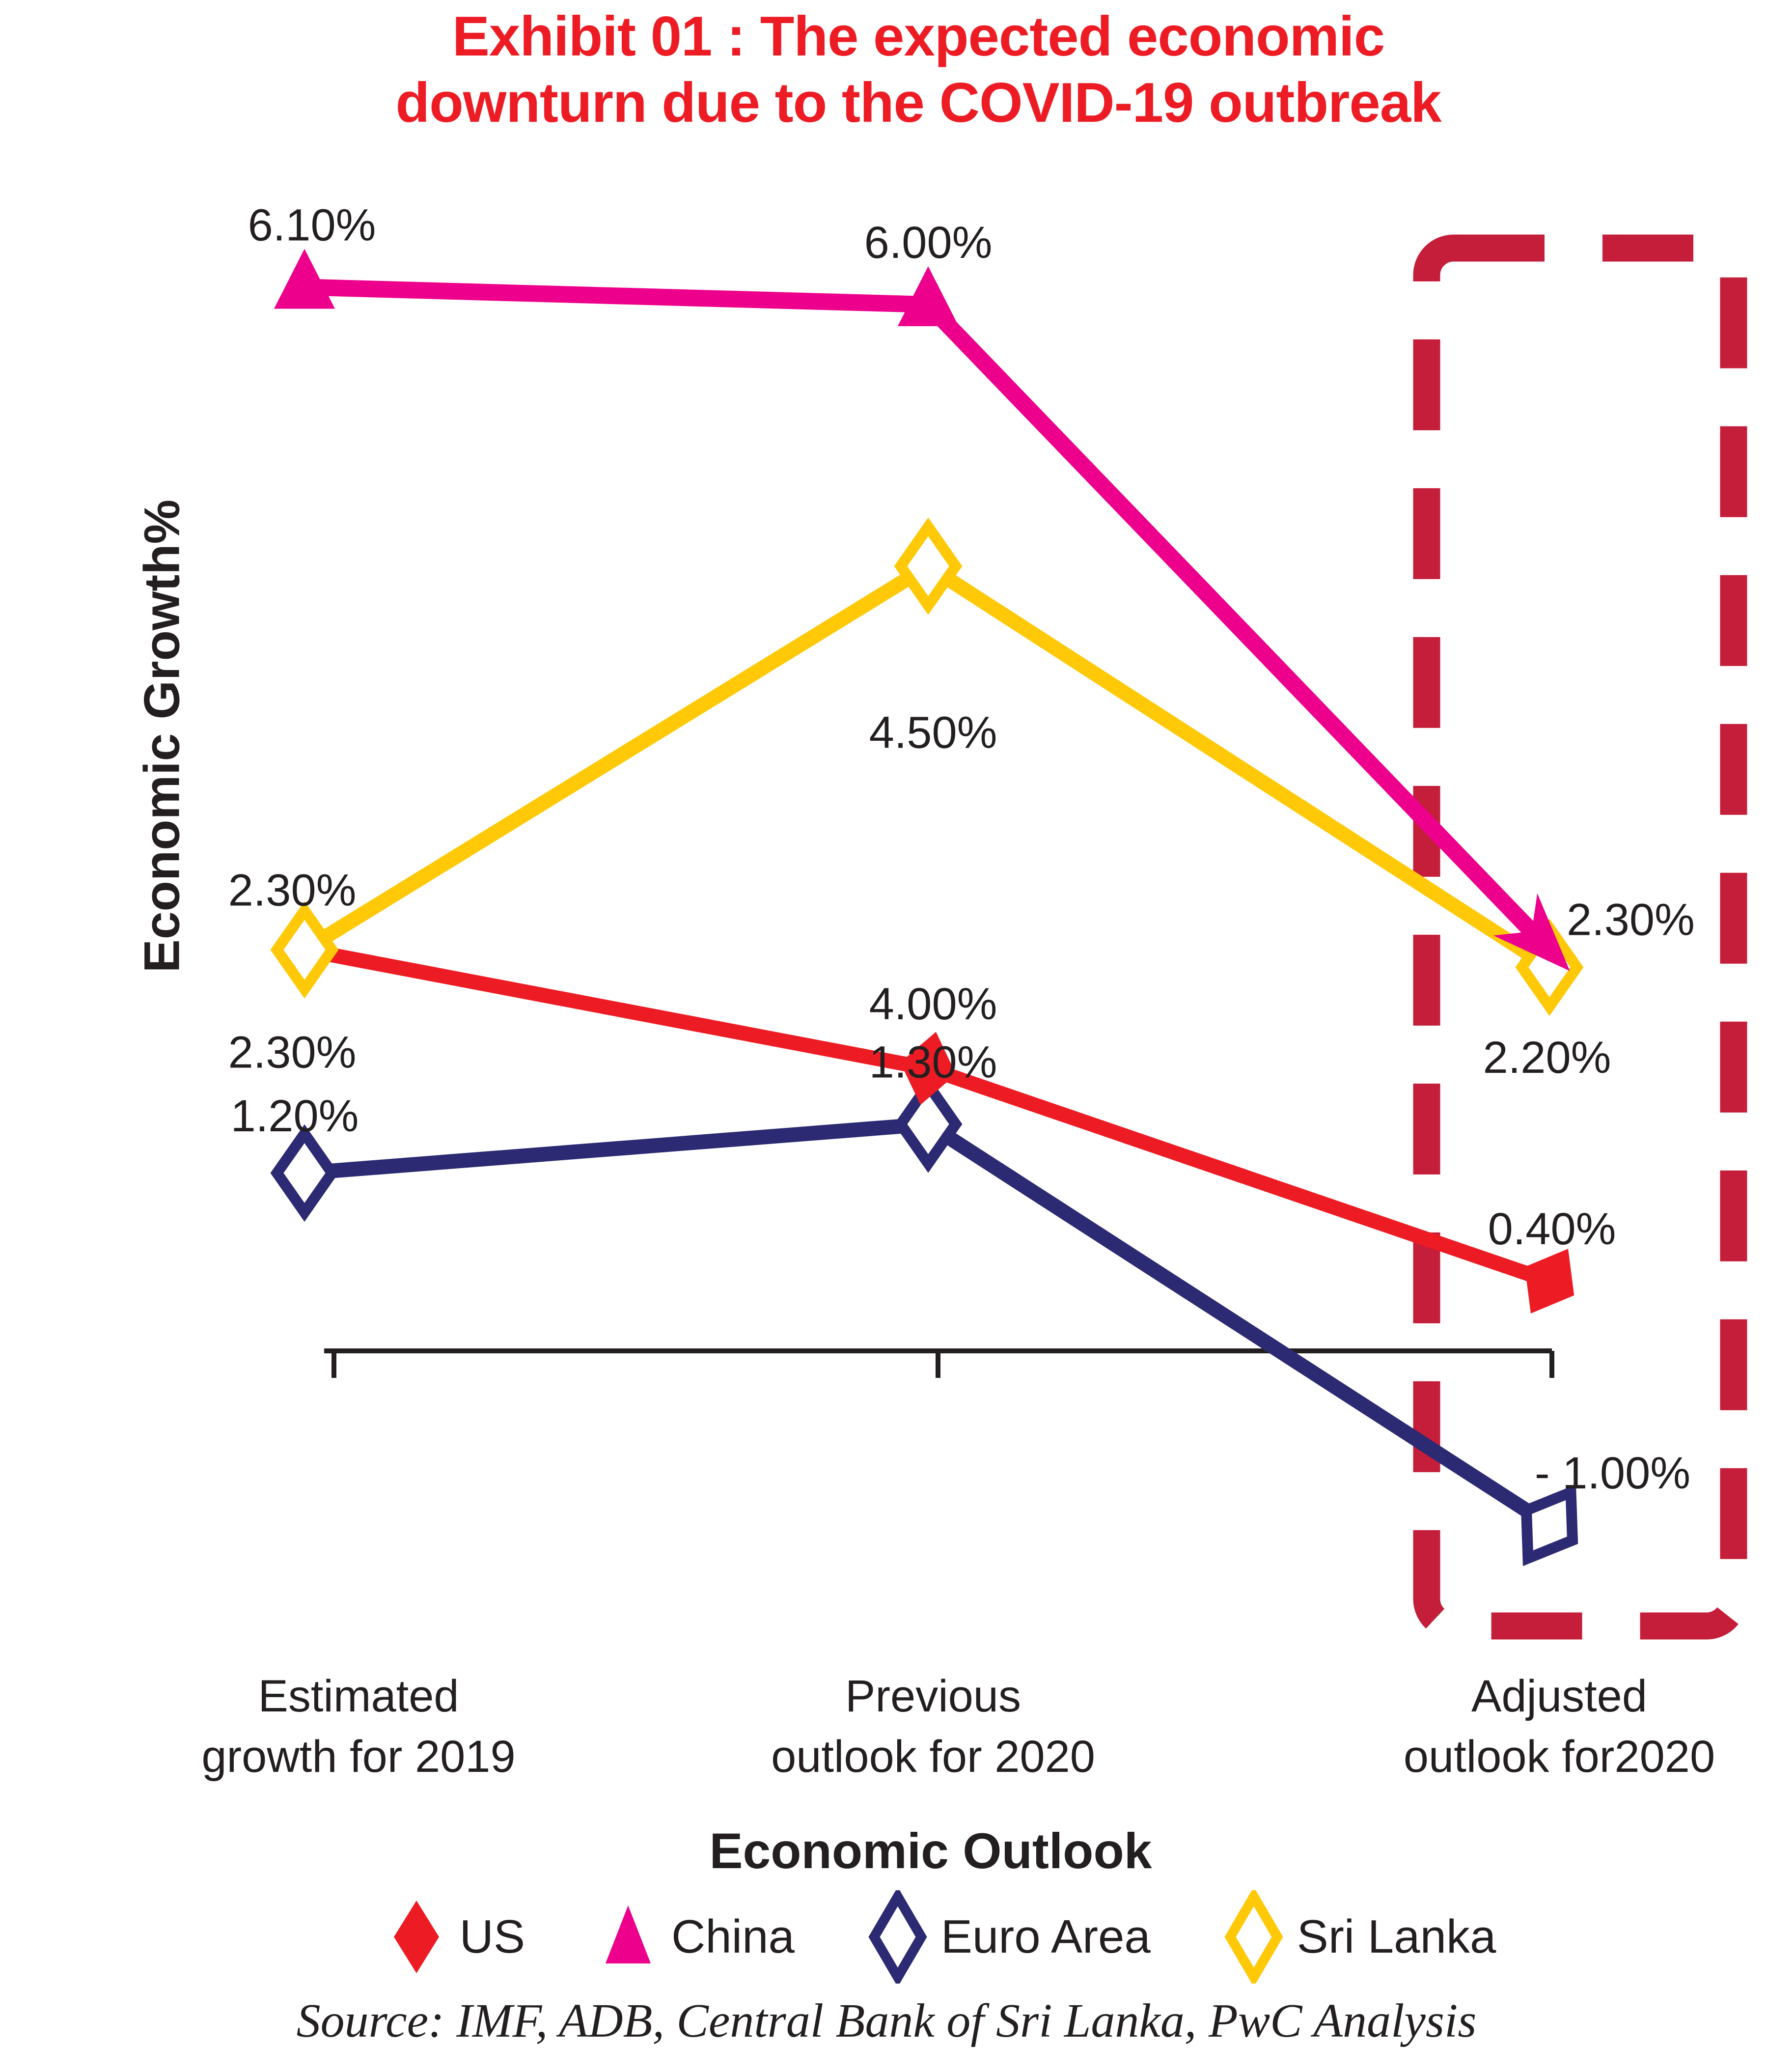  I want to click on chart-title-line-2: downturn due to the COVID-19 outbreak, so click(918, 102).